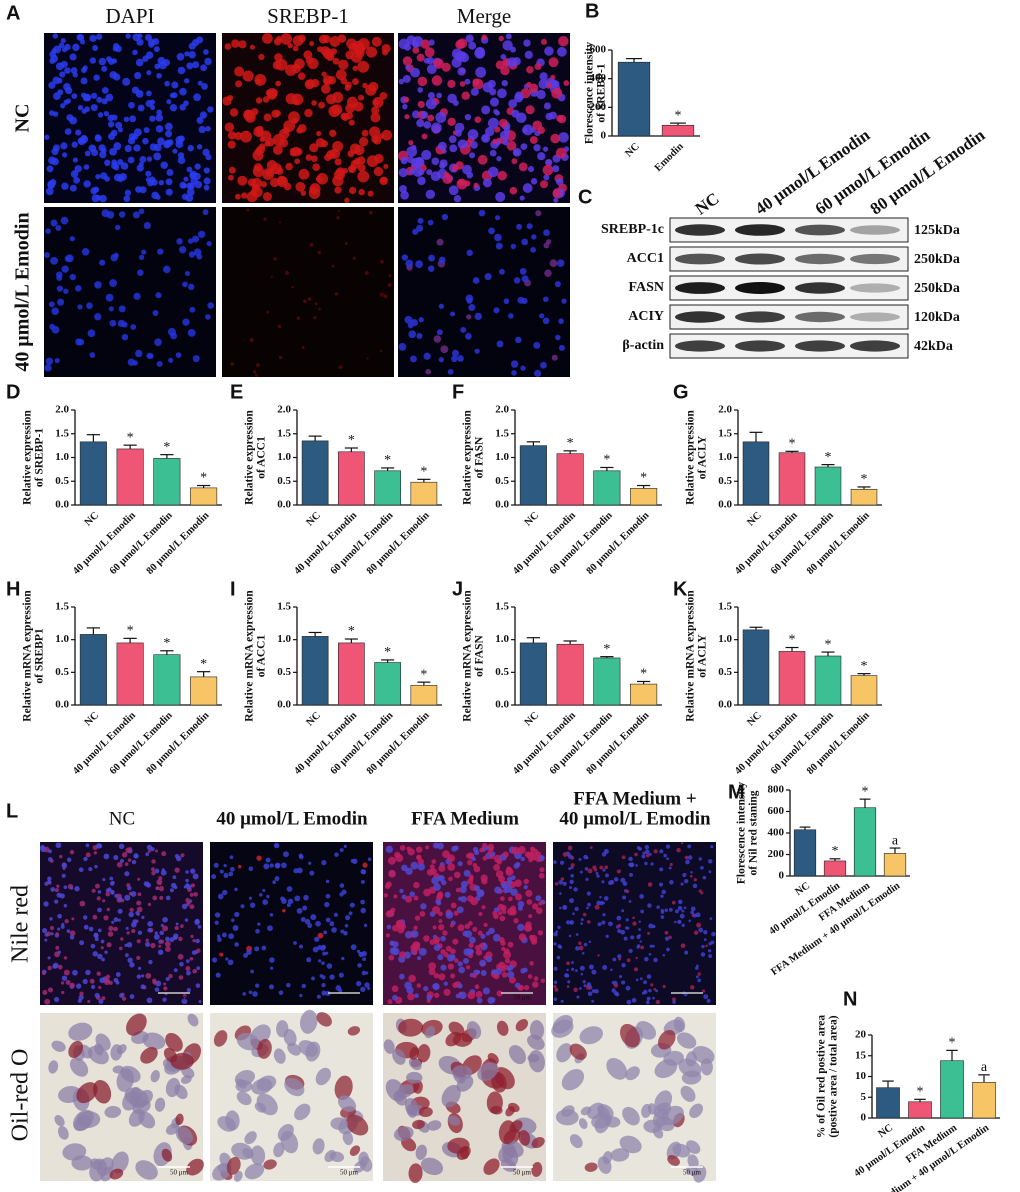 This screenshot has height=1192, width=1020. I want to click on blot-band, so click(760, 288).